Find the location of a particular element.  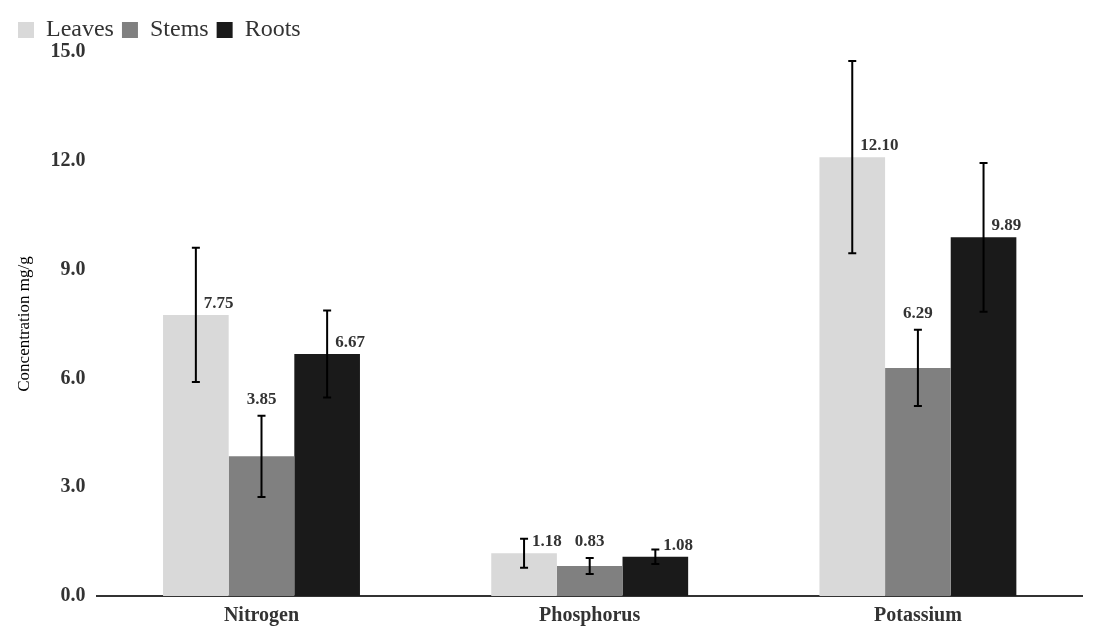

data-label: 9.89 is located at coordinates (1006, 225).